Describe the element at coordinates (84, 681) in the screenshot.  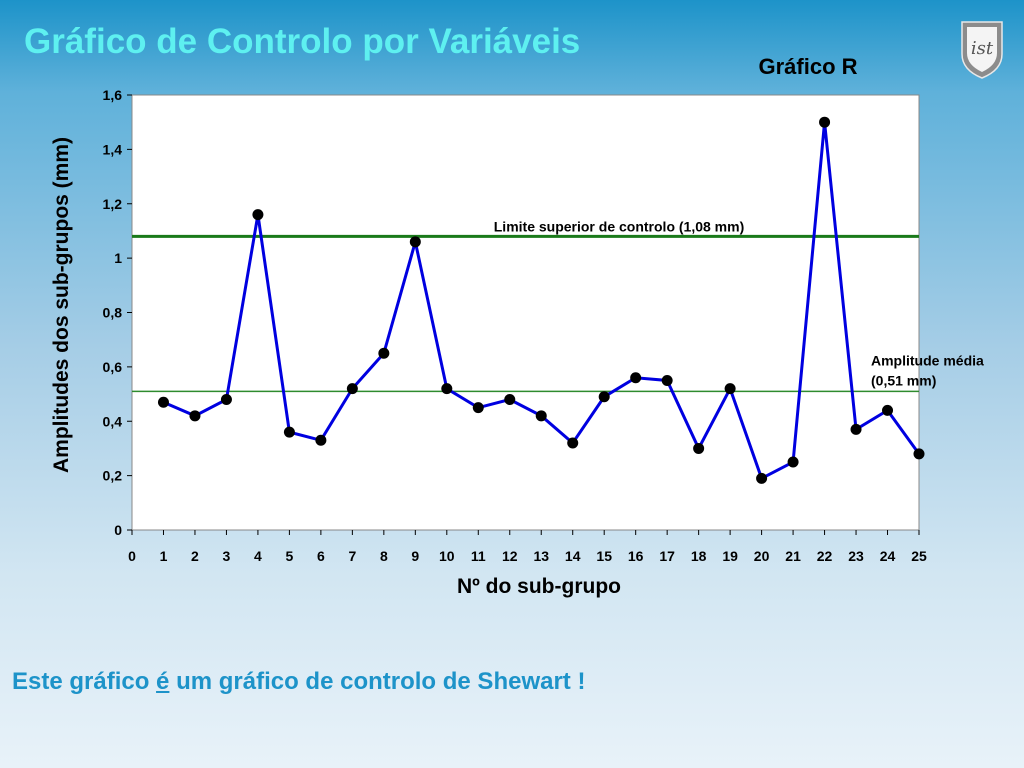
I see `footer-text-start: Este gráfico` at that location.